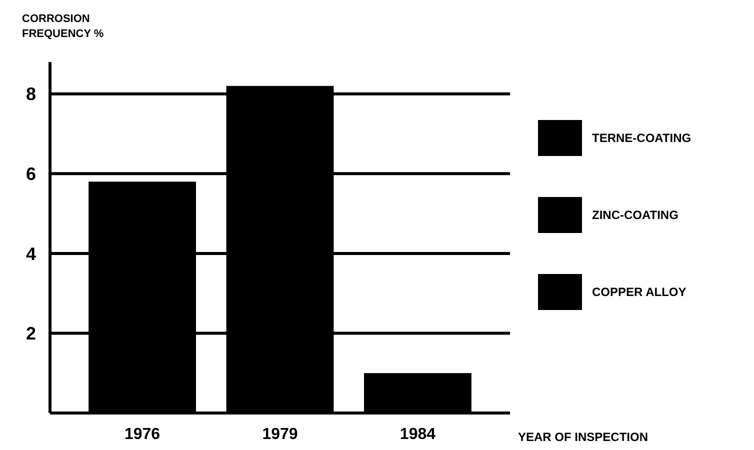 This screenshot has width=754, height=450. What do you see at coordinates (31, 174) in the screenshot?
I see `y-tick-label: 6` at bounding box center [31, 174].